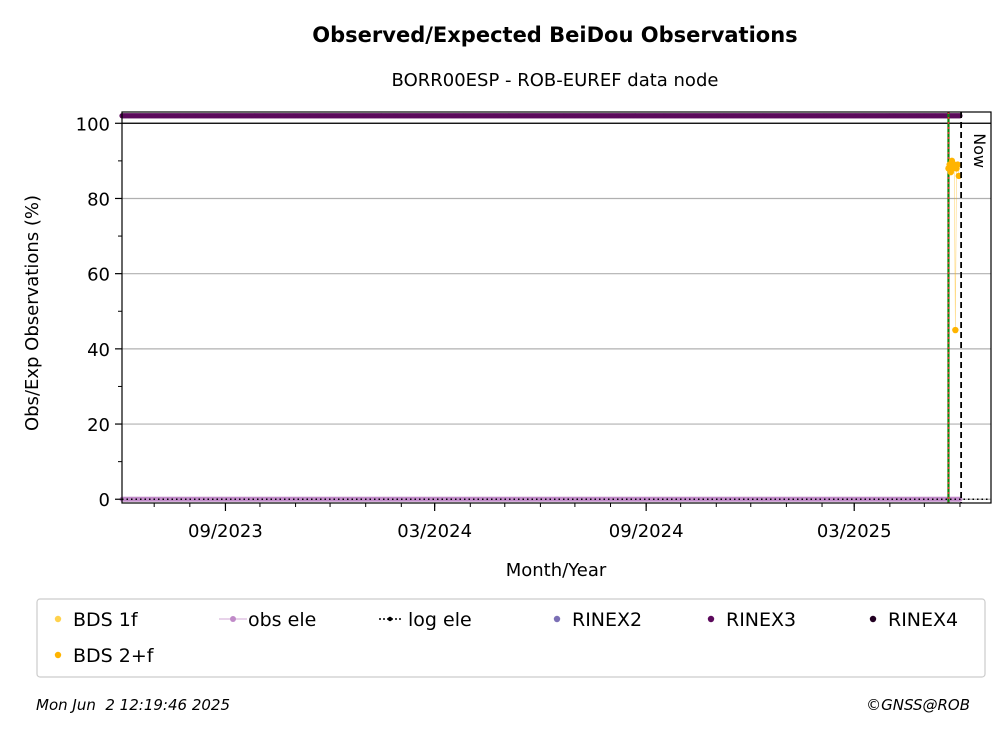 This screenshot has height=734, width=1008. Describe the element at coordinates (541, 116) in the screenshot. I see `series-rinex3` at that location.